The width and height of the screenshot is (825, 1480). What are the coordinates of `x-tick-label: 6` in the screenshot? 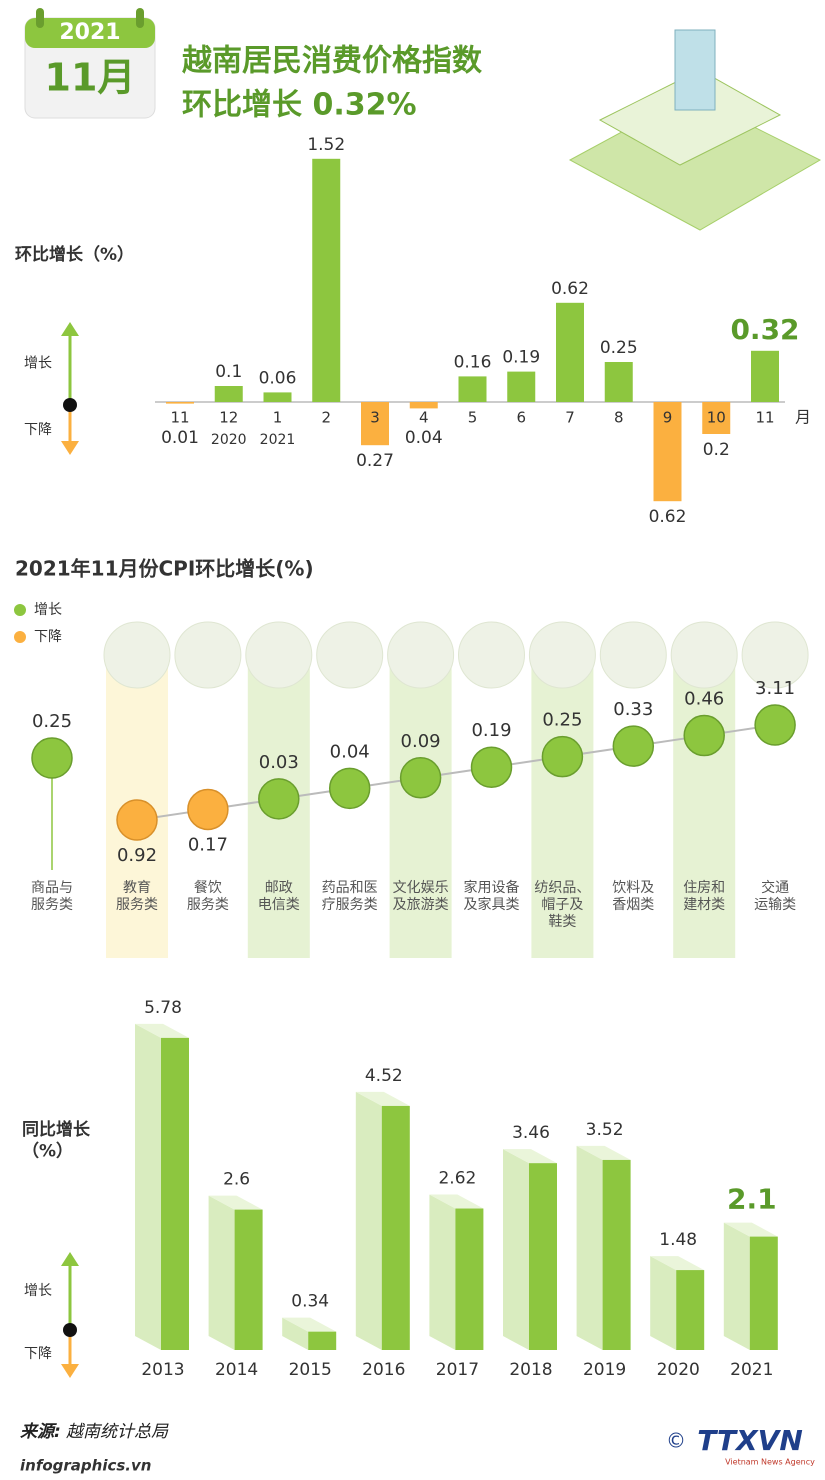 It's located at (521, 418).